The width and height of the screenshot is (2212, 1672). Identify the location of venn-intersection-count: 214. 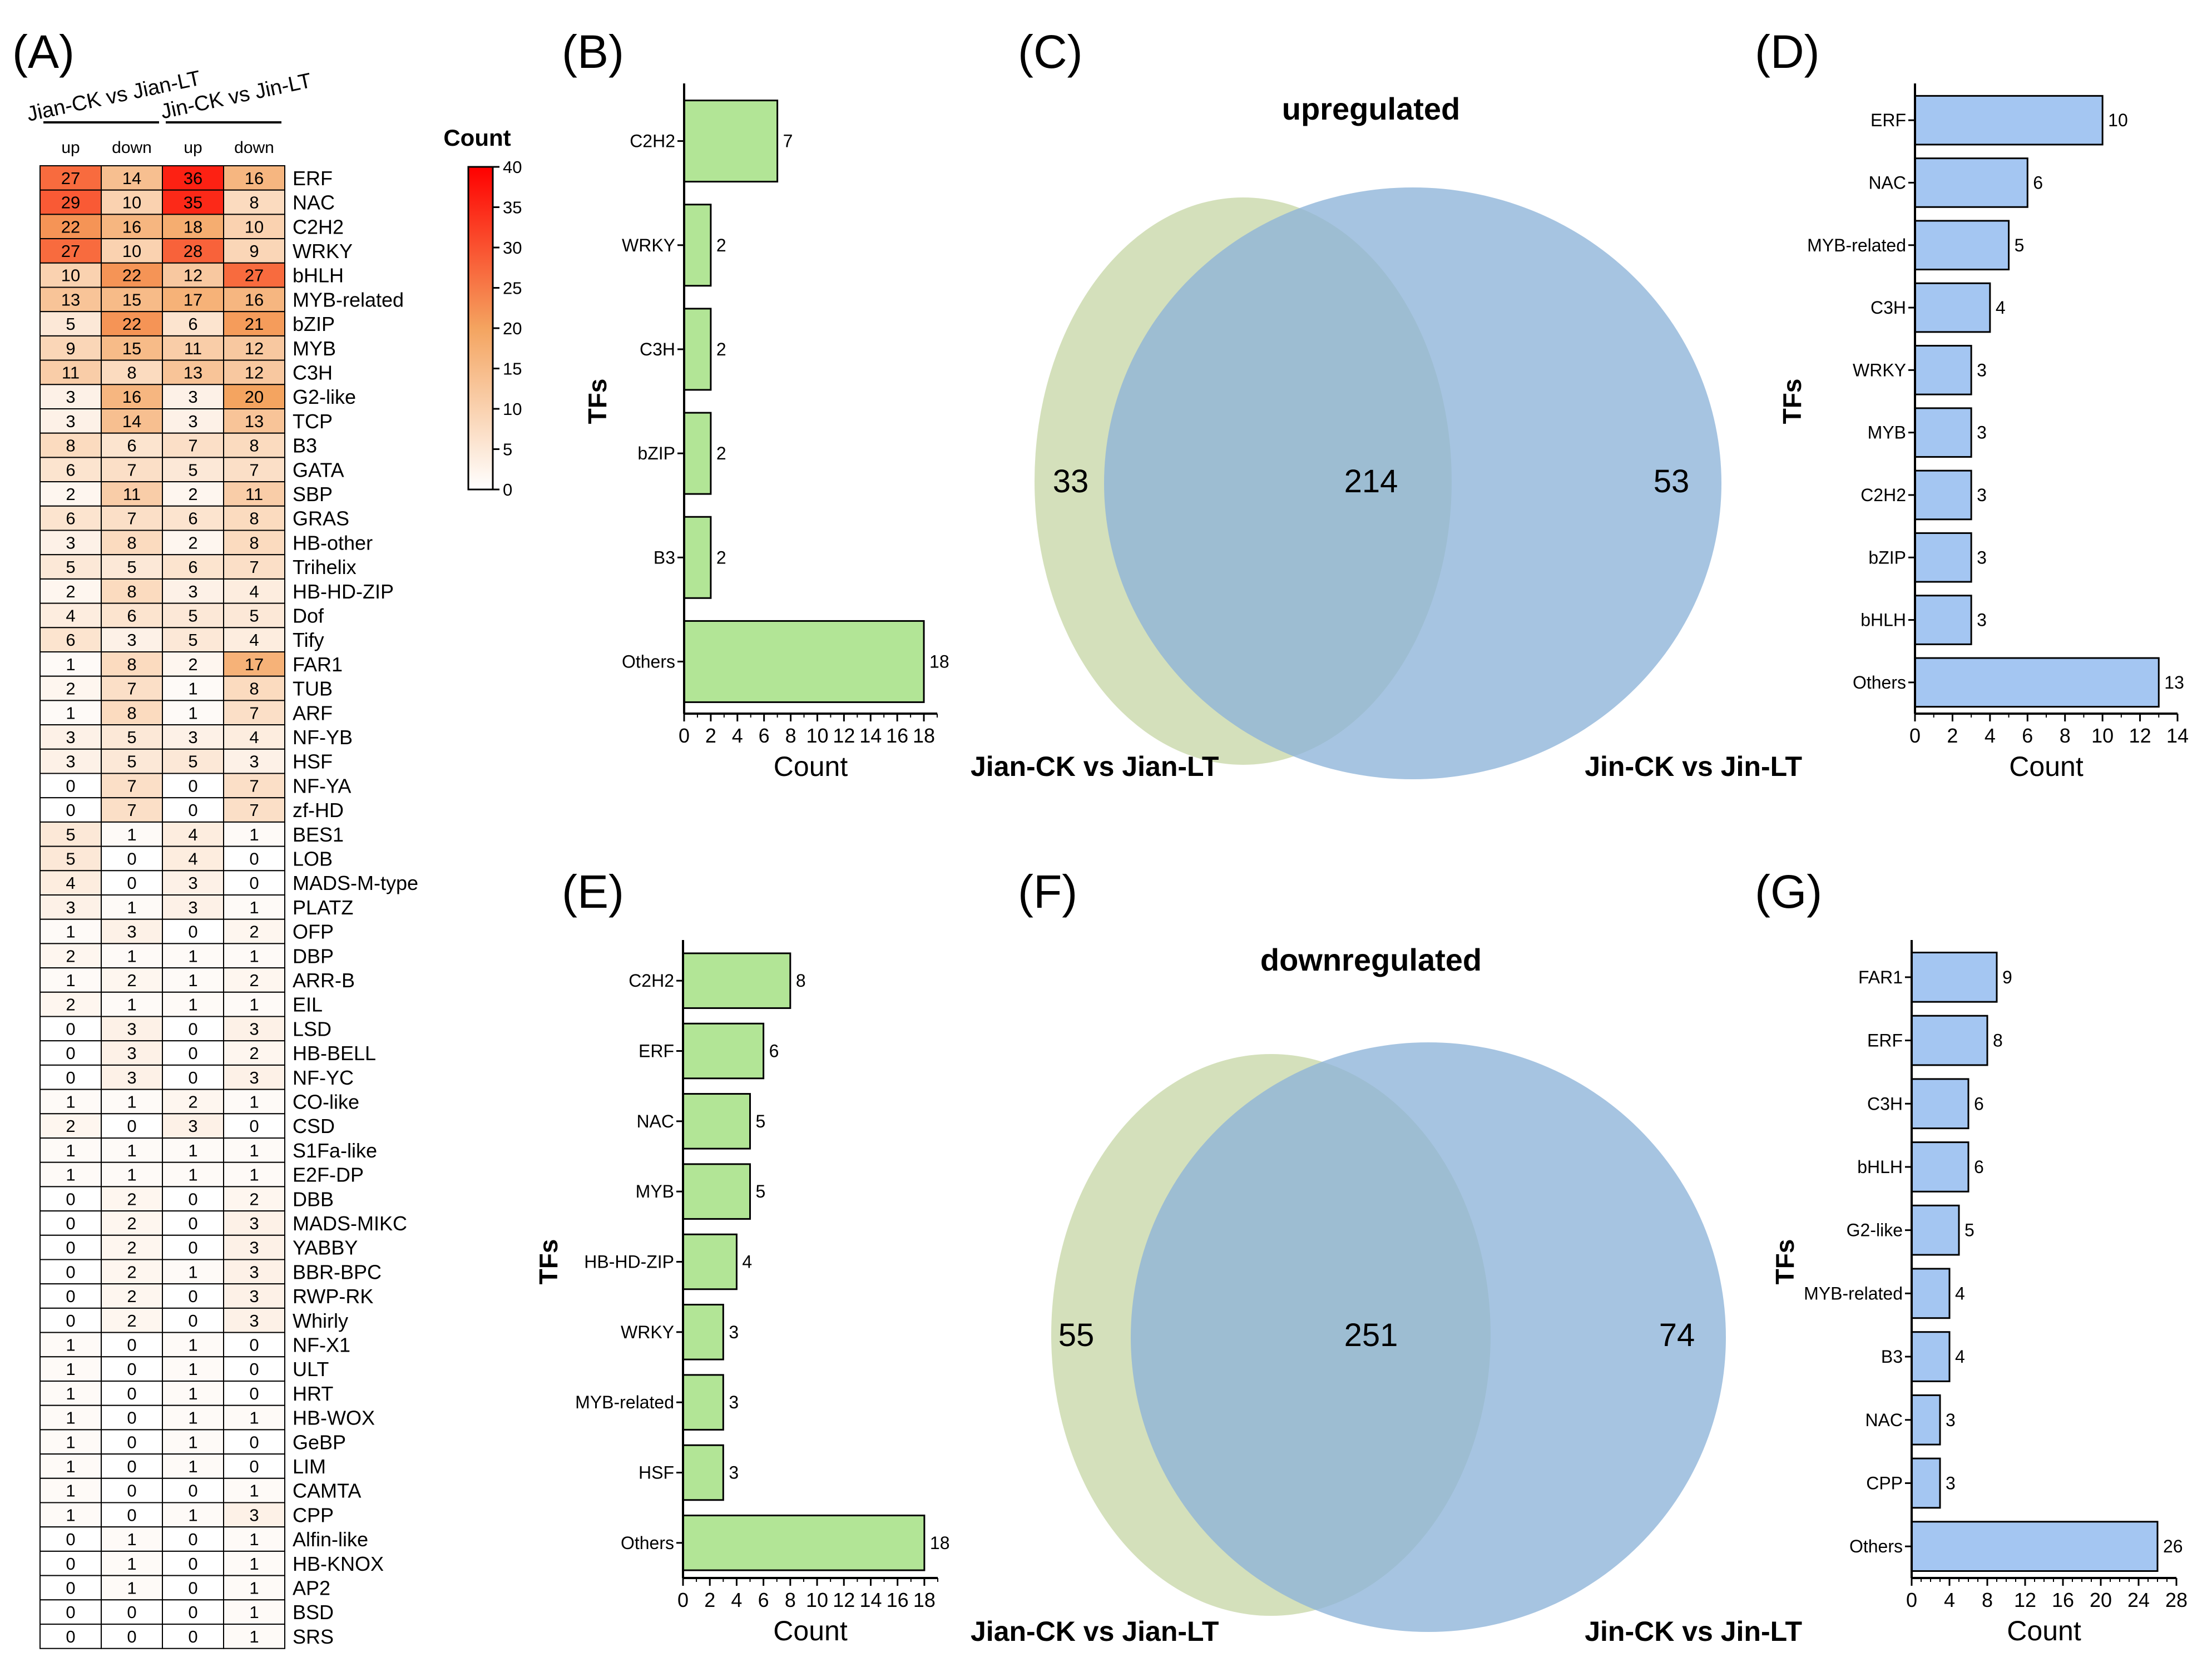
(1371, 481).